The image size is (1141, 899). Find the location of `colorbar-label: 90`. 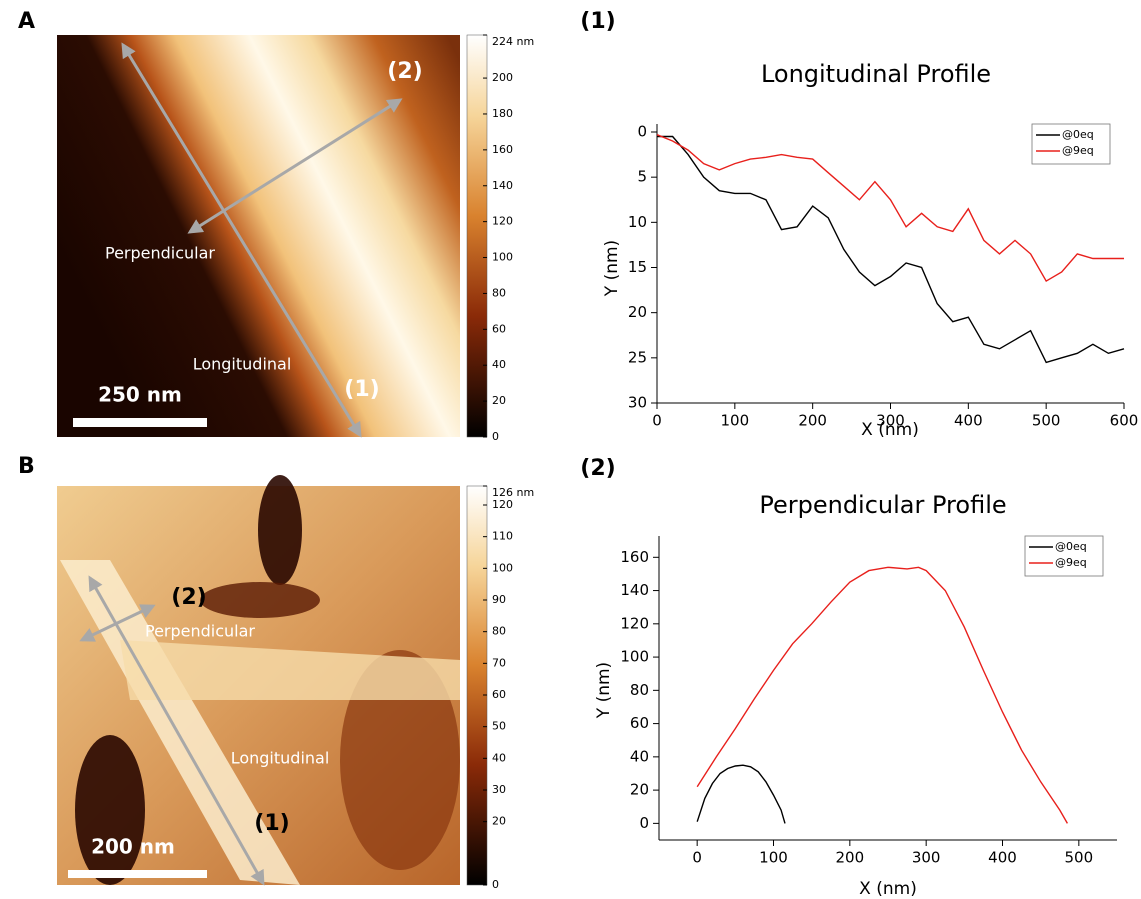

colorbar-label: 90 is located at coordinates (499, 599).